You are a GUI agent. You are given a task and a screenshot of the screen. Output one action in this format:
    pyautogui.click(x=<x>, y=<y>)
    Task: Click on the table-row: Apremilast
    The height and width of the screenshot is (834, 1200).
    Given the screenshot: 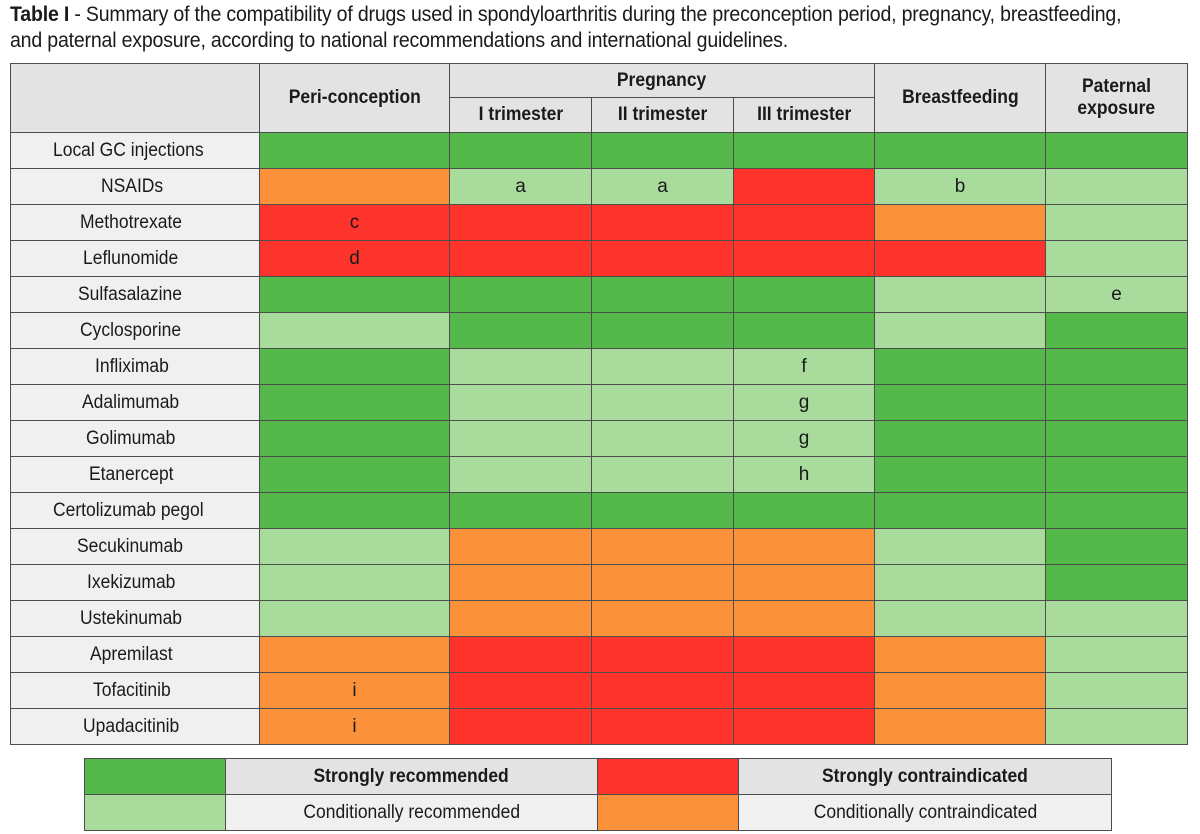 What is the action you would take?
    pyautogui.click(x=599, y=654)
    